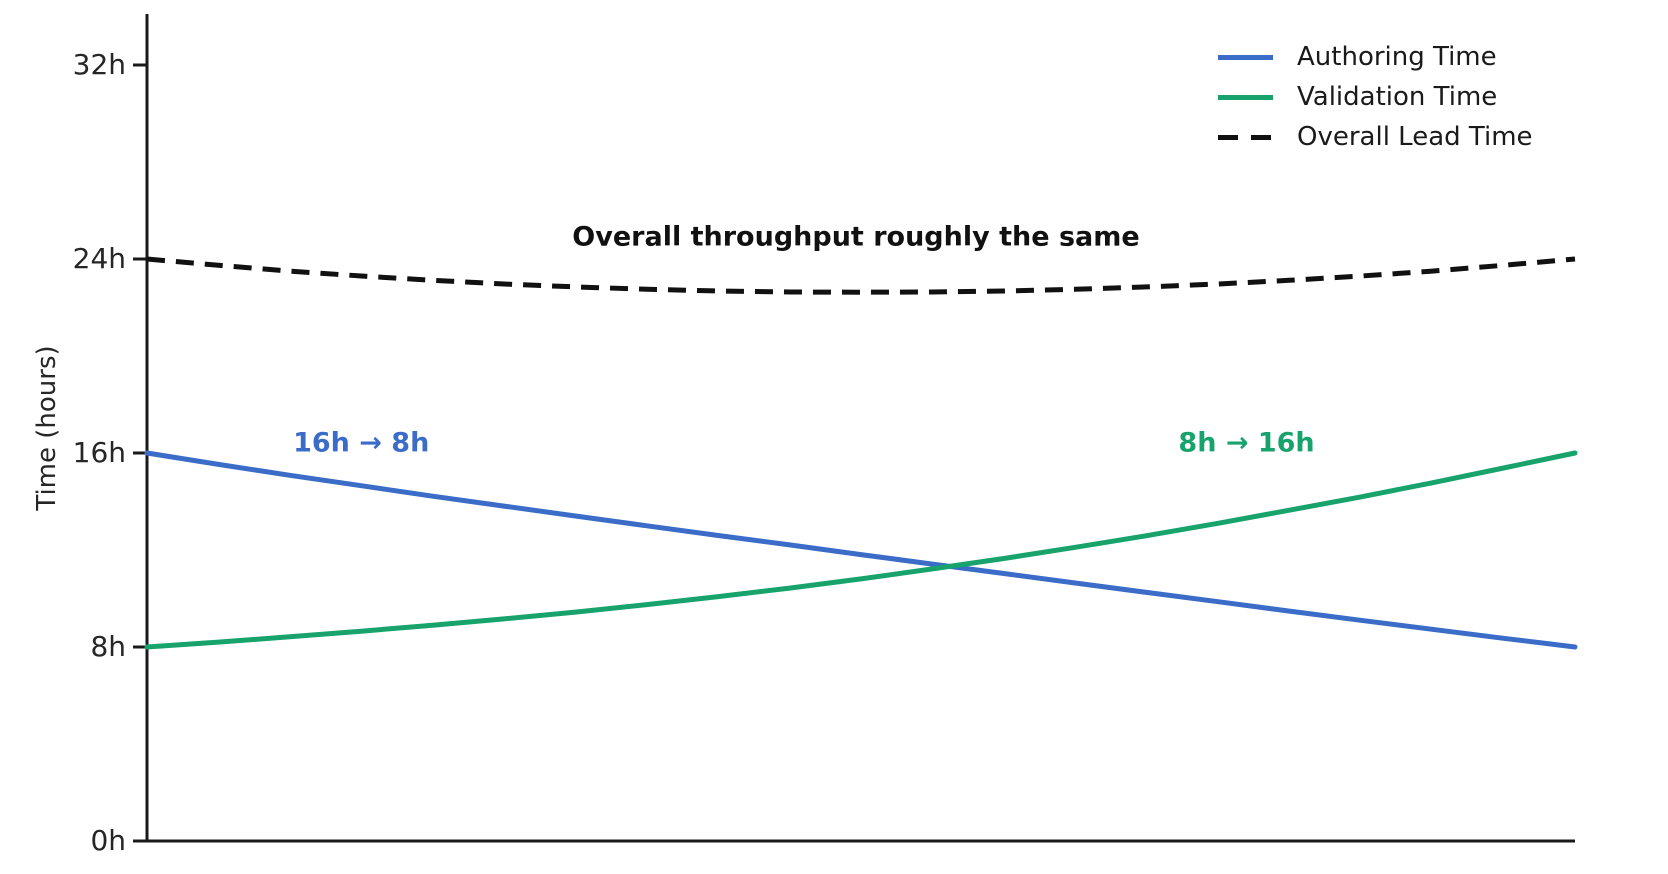  What do you see at coordinates (1397, 97) in the screenshot?
I see `legend-label: Validation Time` at bounding box center [1397, 97].